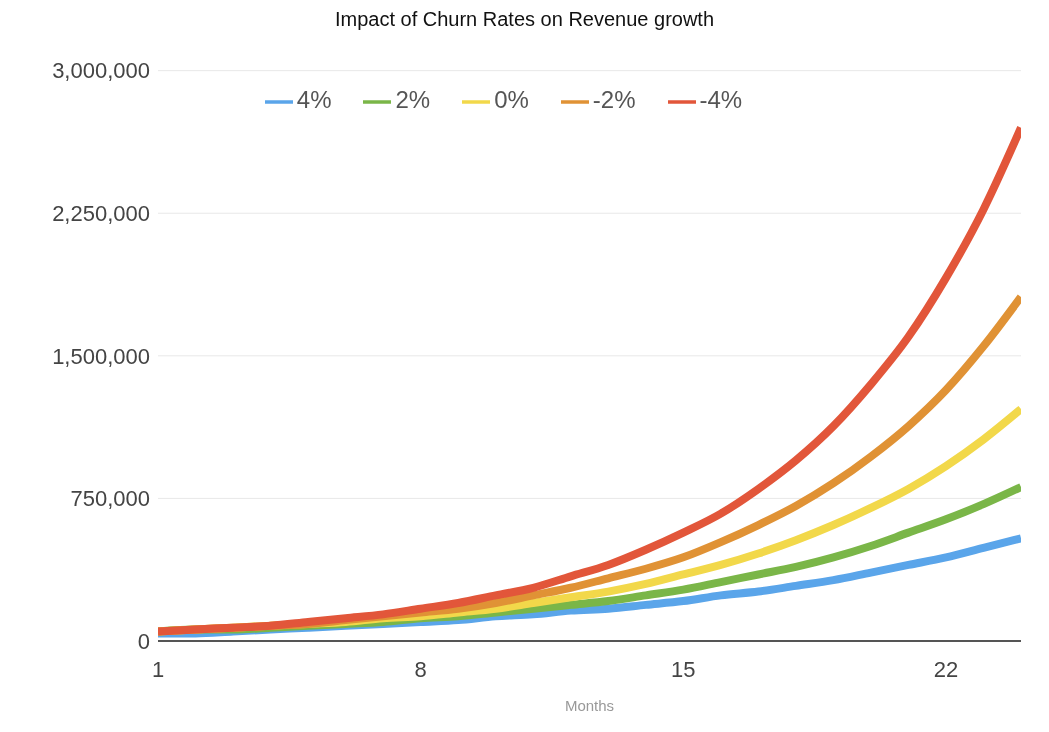 The image size is (1049, 732). I want to click on x-tick-label: 8, so click(420, 669).